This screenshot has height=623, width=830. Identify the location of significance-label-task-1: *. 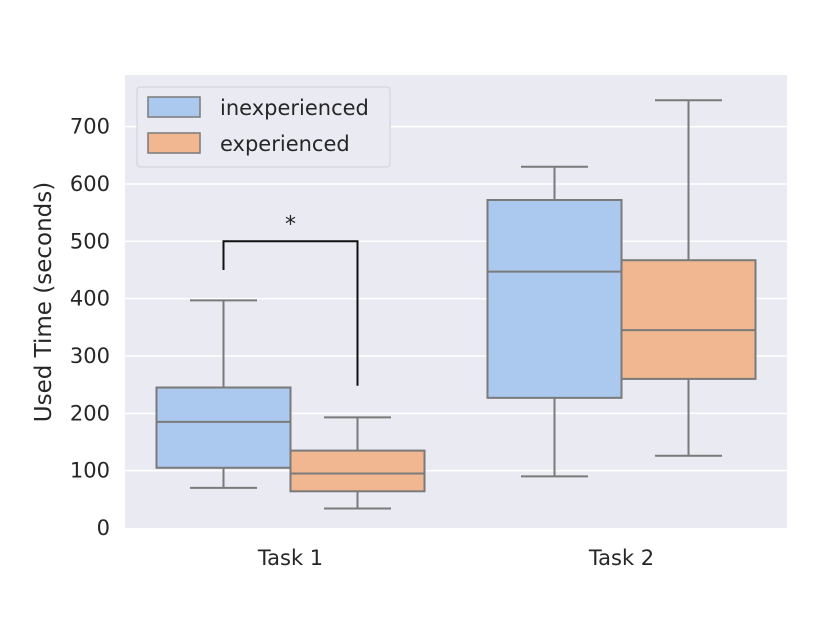
(290, 224).